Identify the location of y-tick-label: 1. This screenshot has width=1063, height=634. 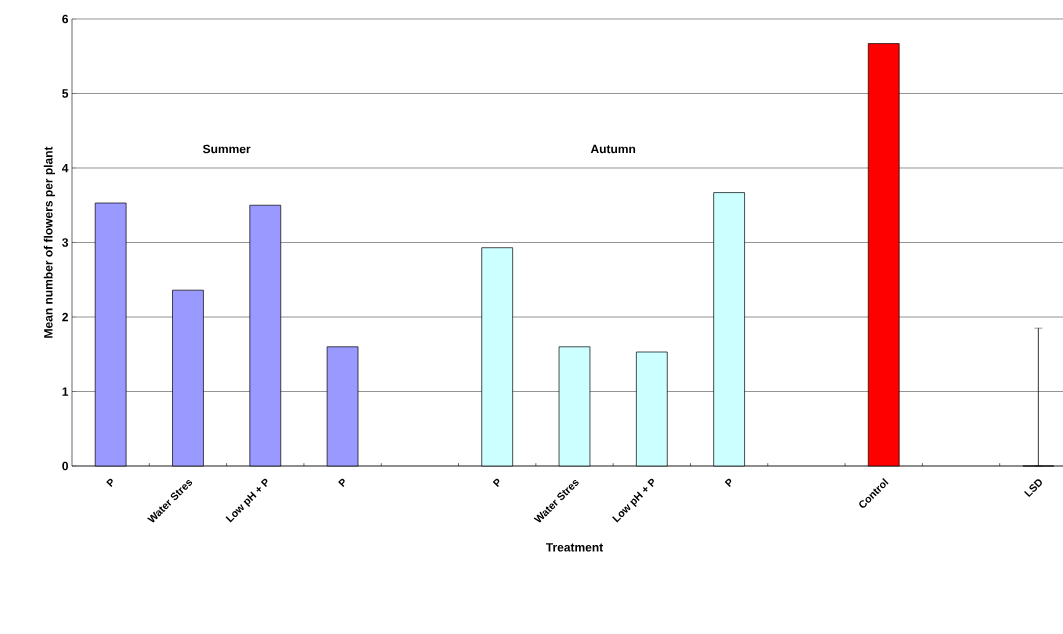
(65, 391).